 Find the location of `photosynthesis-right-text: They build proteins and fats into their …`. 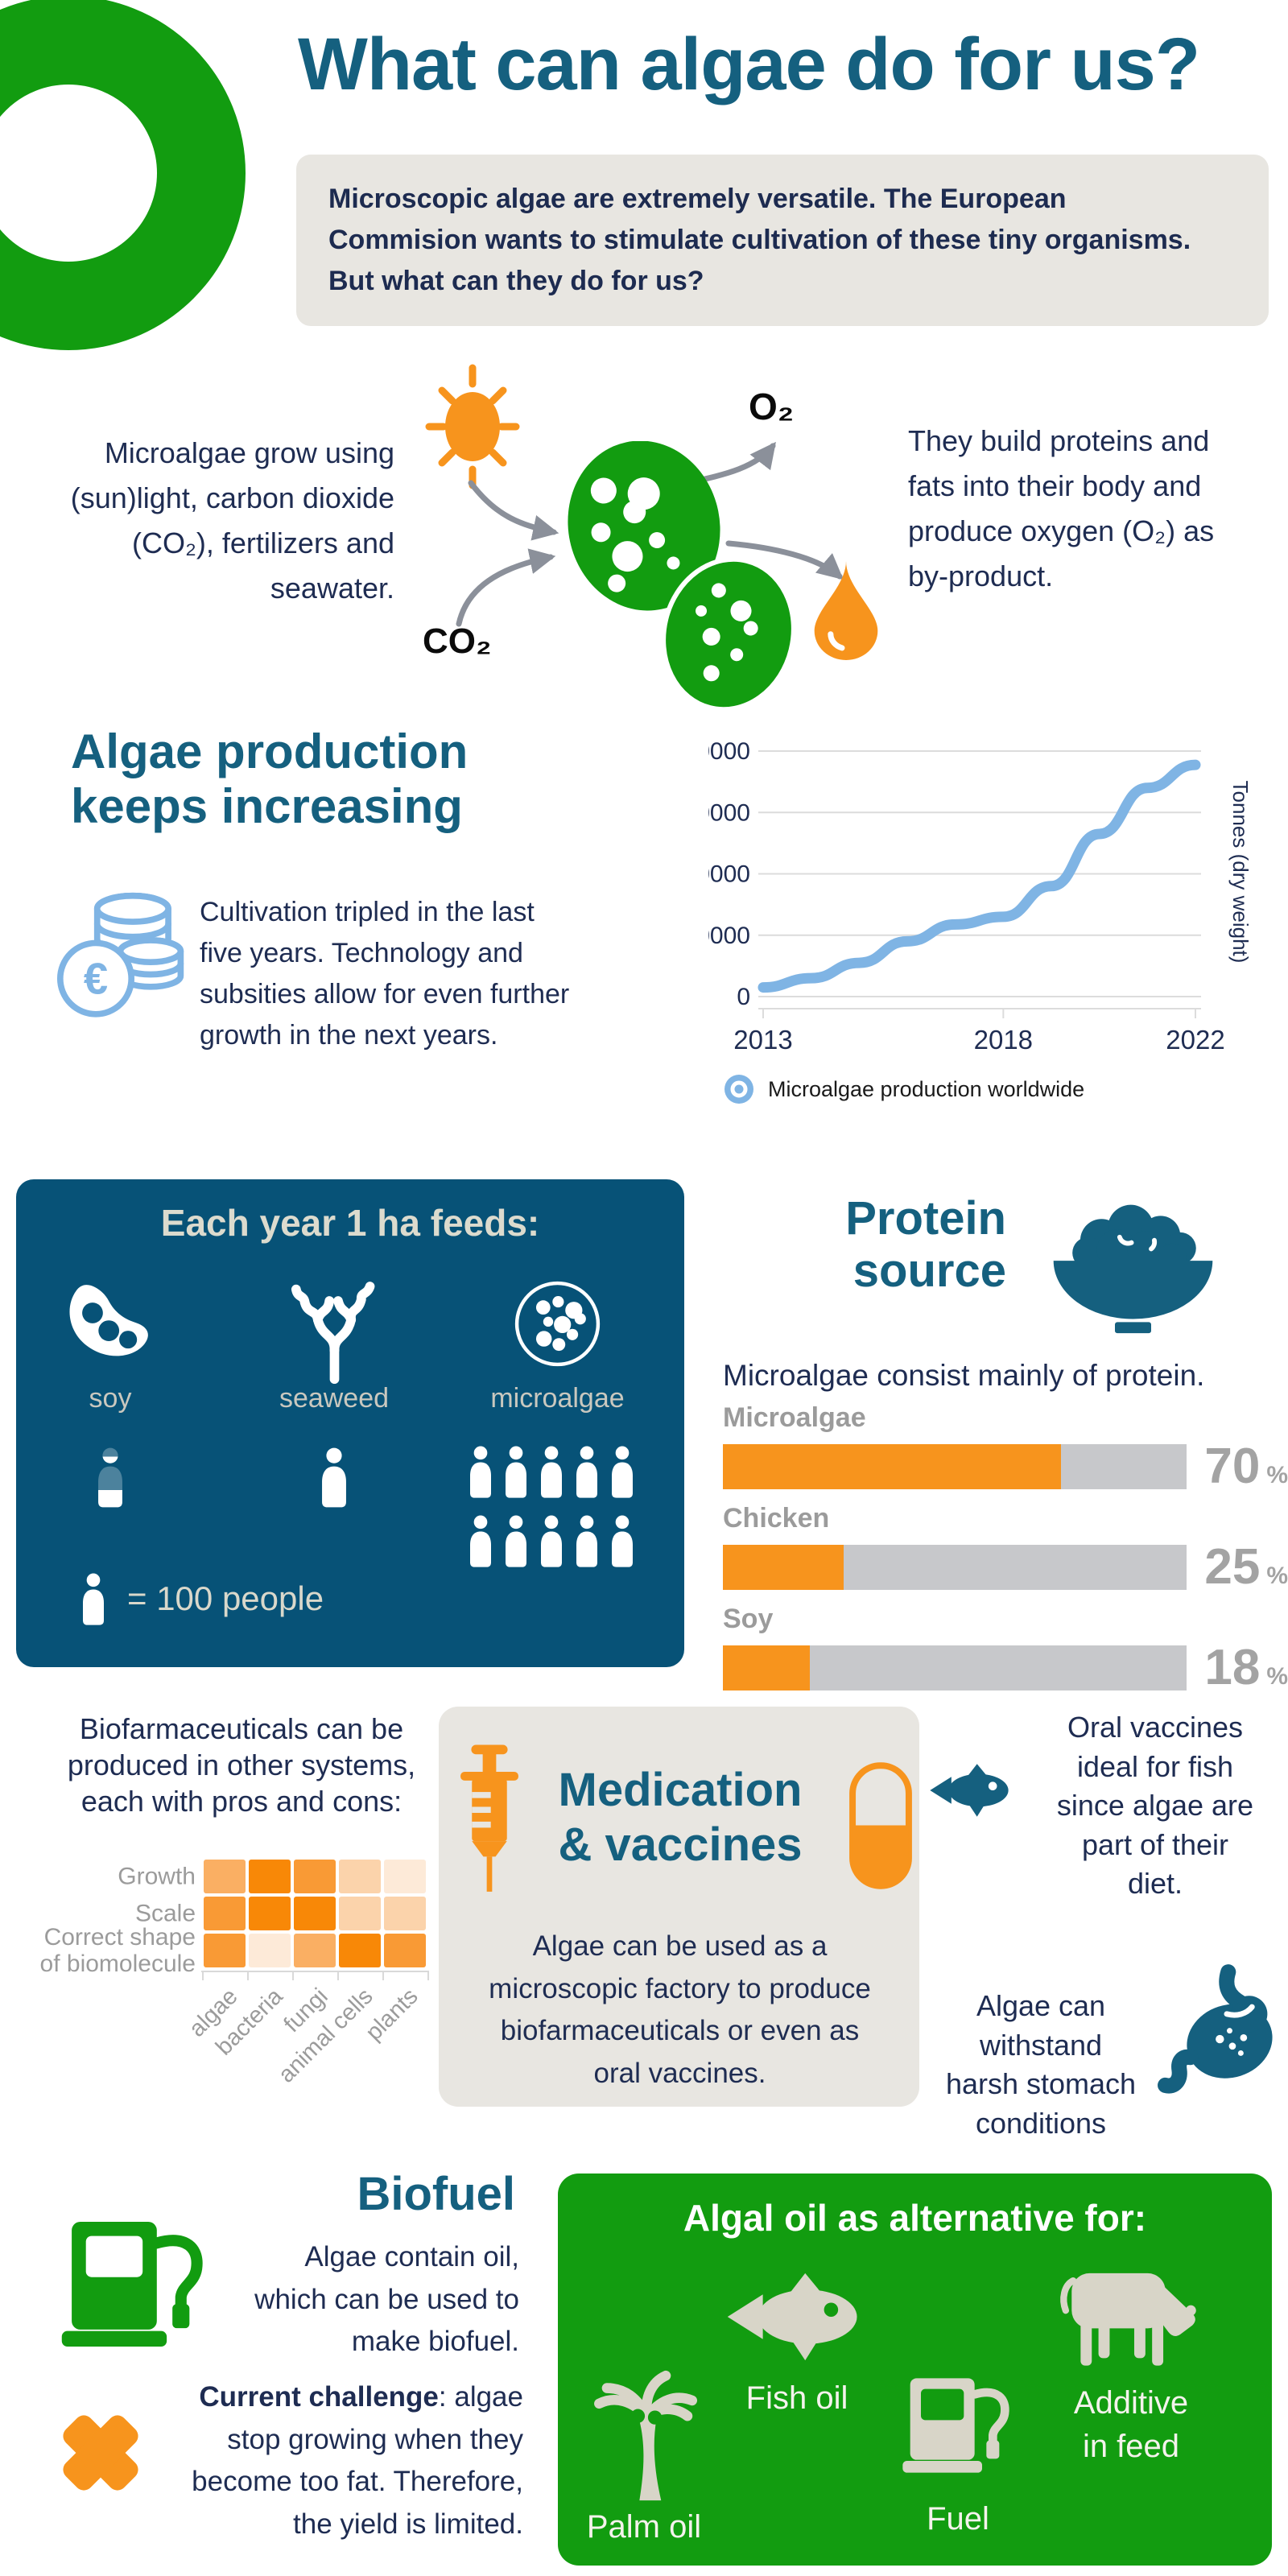

photosynthesis-right-text: They build proteins and fats into their … is located at coordinates (1061, 508).